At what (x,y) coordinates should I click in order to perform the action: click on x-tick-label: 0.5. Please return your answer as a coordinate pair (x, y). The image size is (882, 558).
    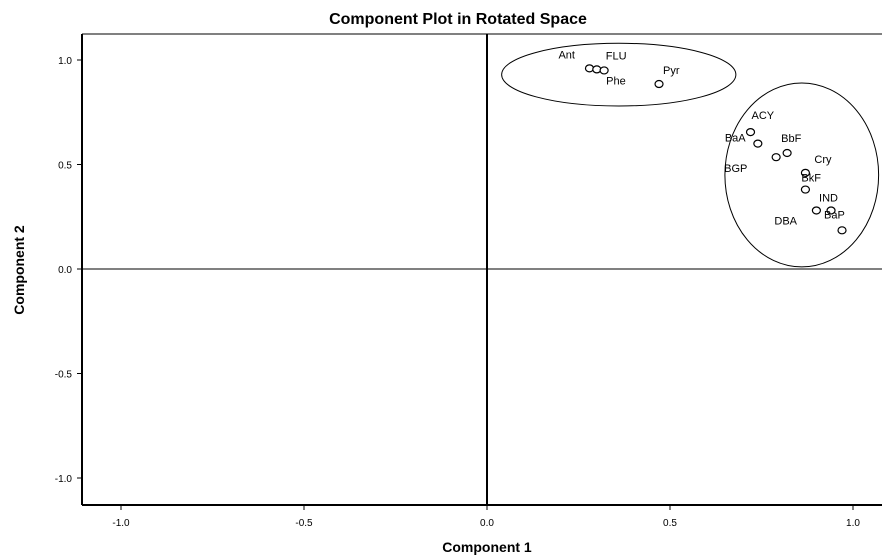
    Looking at the image, I should click on (670, 523).